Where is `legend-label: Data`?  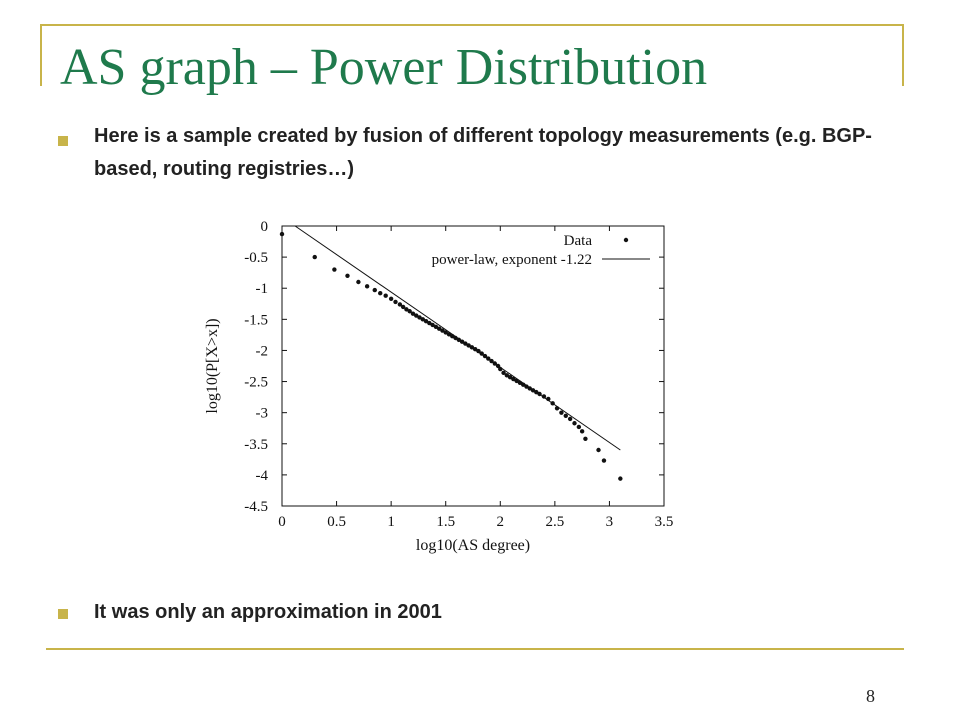
legend-label: Data is located at coordinates (578, 241).